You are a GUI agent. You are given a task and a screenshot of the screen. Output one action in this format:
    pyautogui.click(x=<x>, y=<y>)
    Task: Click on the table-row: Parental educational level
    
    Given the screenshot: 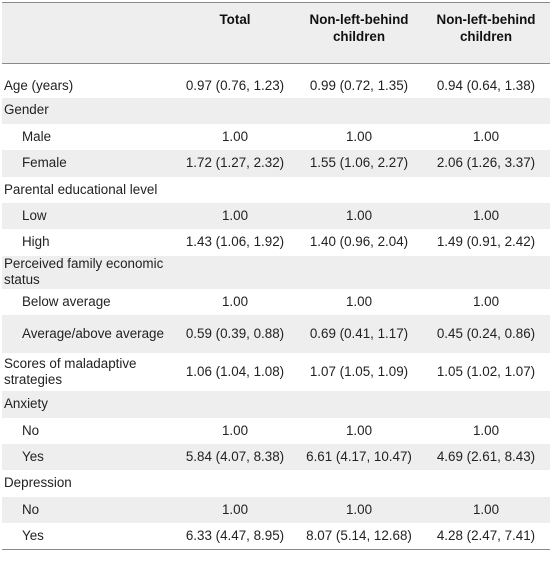 What is the action you would take?
    pyautogui.click(x=276, y=190)
    